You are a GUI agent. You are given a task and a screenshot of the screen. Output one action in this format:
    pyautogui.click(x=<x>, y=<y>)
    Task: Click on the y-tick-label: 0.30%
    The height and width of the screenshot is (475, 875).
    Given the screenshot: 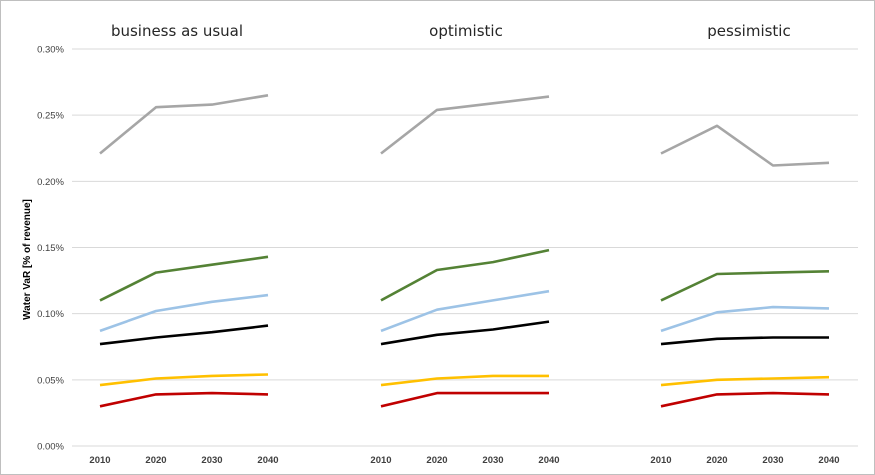 What is the action you would take?
    pyautogui.click(x=50, y=50)
    